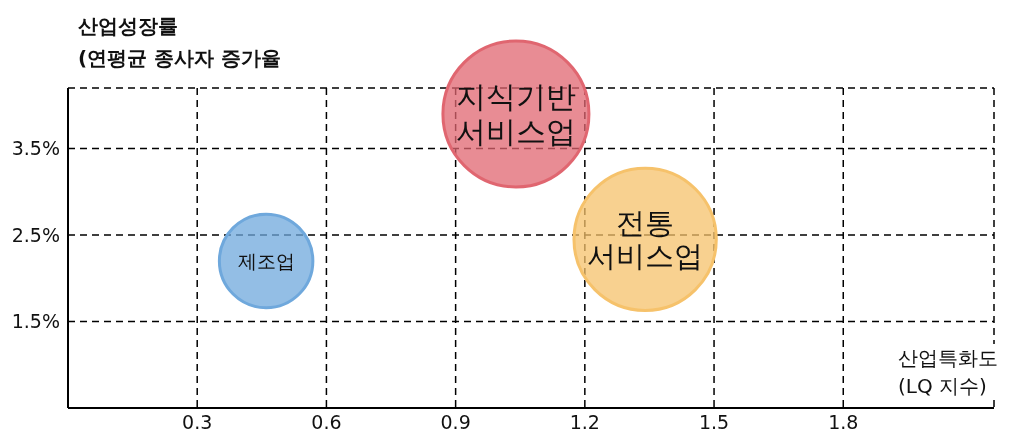  Describe the element at coordinates (35, 234) in the screenshot. I see `y-tick-label: 2.5%` at that location.